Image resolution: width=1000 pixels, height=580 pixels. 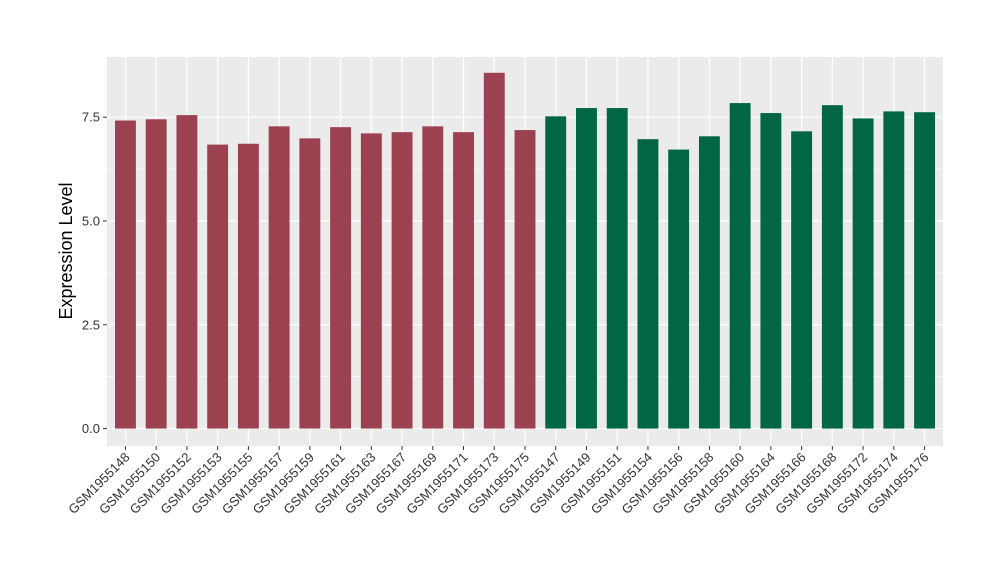 I want to click on bar-GSM1955157, so click(x=279, y=277).